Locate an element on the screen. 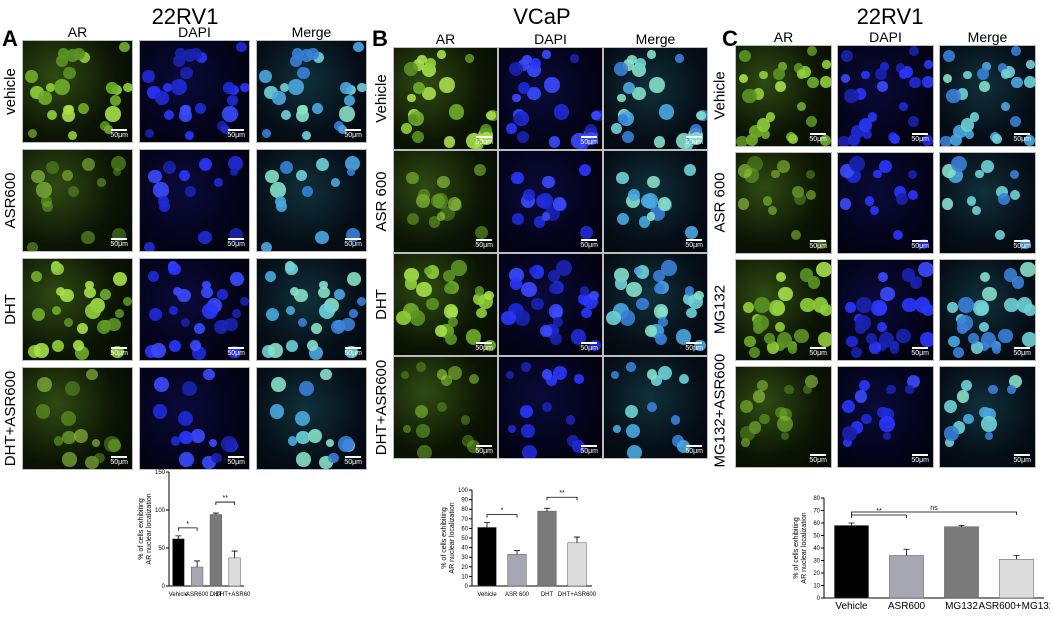  row-label: ASR 600 is located at coordinates (720, 202).